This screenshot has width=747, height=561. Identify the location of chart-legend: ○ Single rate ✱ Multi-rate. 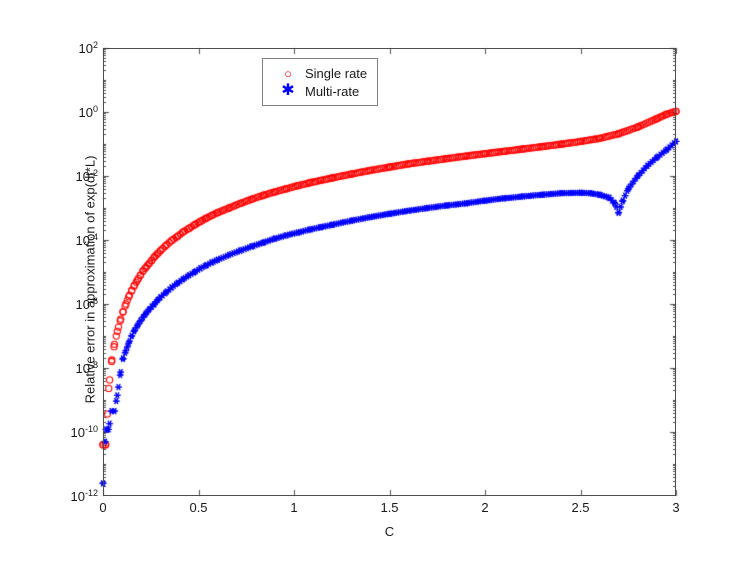
(320, 82).